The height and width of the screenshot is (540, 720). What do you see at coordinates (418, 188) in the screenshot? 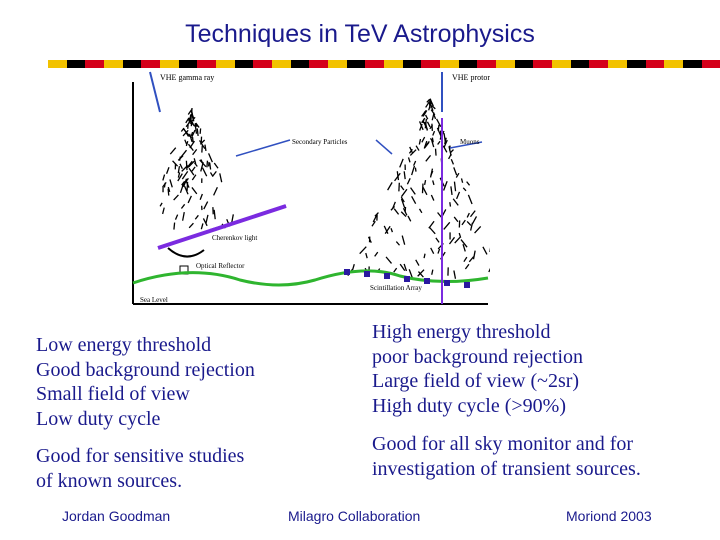
I see `proton-shower-particles` at bounding box center [418, 188].